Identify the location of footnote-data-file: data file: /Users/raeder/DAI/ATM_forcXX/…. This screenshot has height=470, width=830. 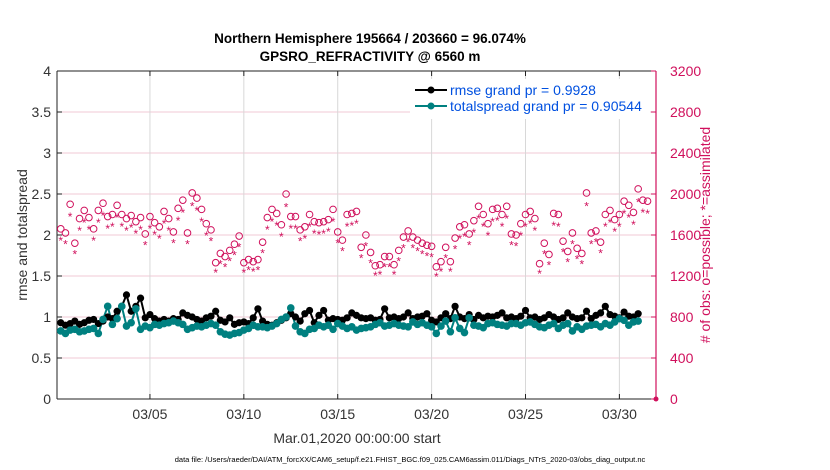
(410, 459).